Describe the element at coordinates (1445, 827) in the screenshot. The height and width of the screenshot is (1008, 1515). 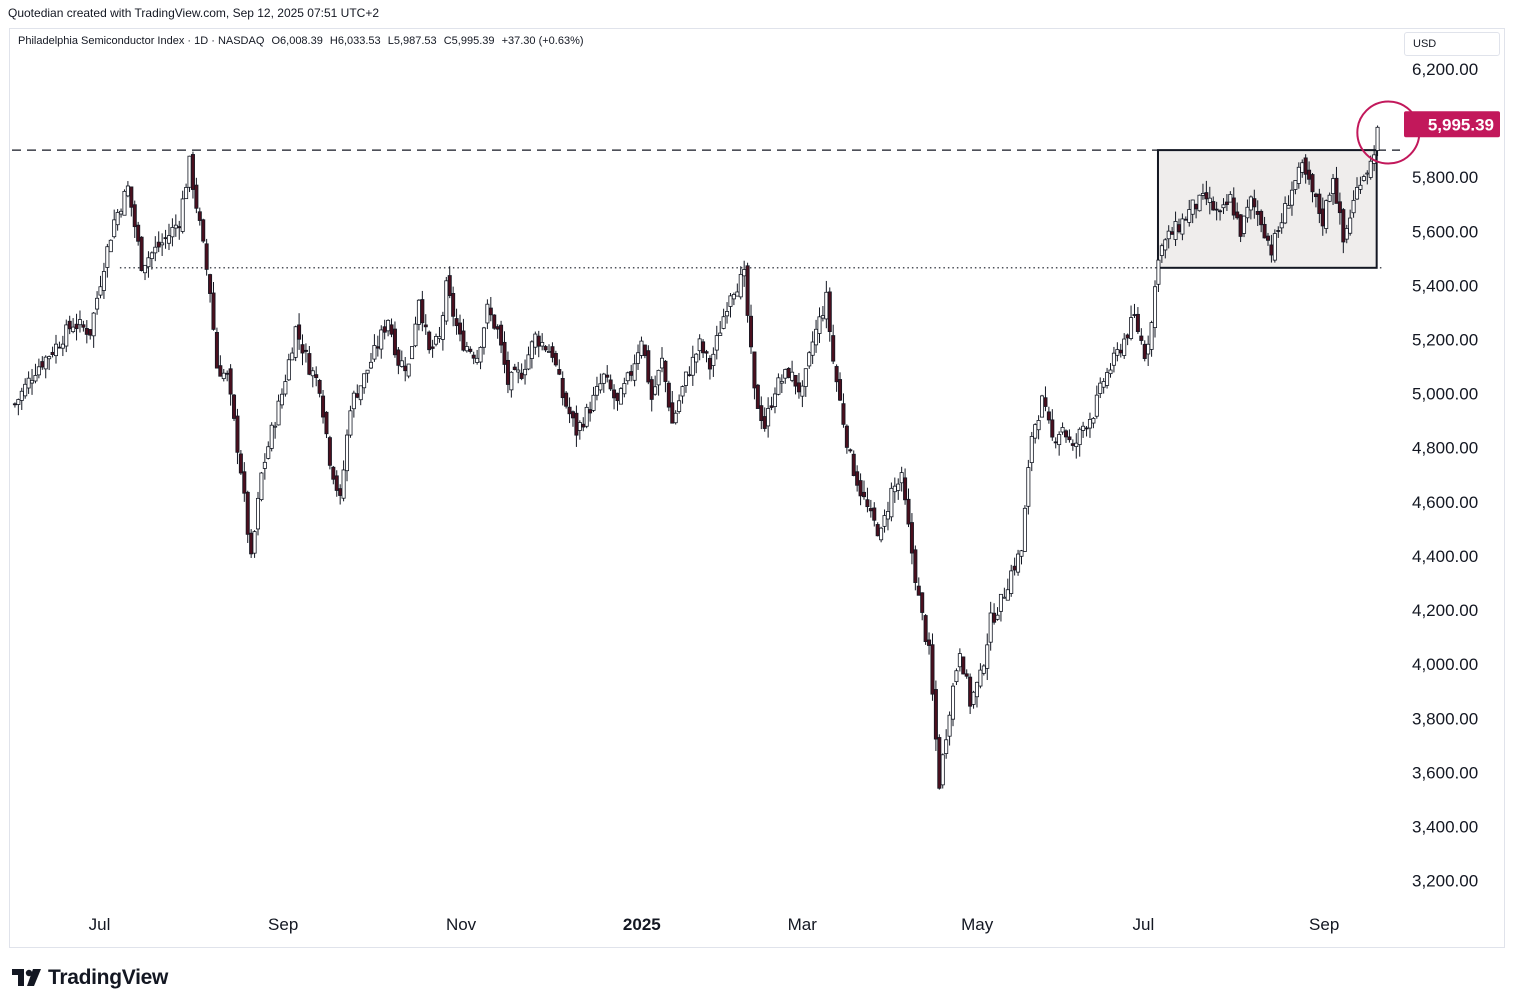
I see `y-tick-label: 3,400.00` at that location.